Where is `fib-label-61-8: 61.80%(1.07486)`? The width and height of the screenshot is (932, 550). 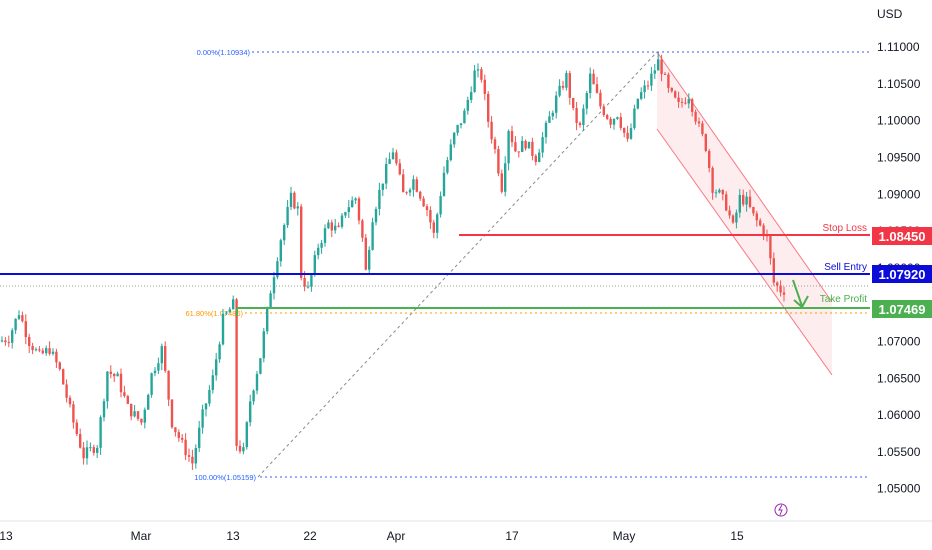 fib-label-61-8: 61.80%(1.07486) is located at coordinates (214, 313).